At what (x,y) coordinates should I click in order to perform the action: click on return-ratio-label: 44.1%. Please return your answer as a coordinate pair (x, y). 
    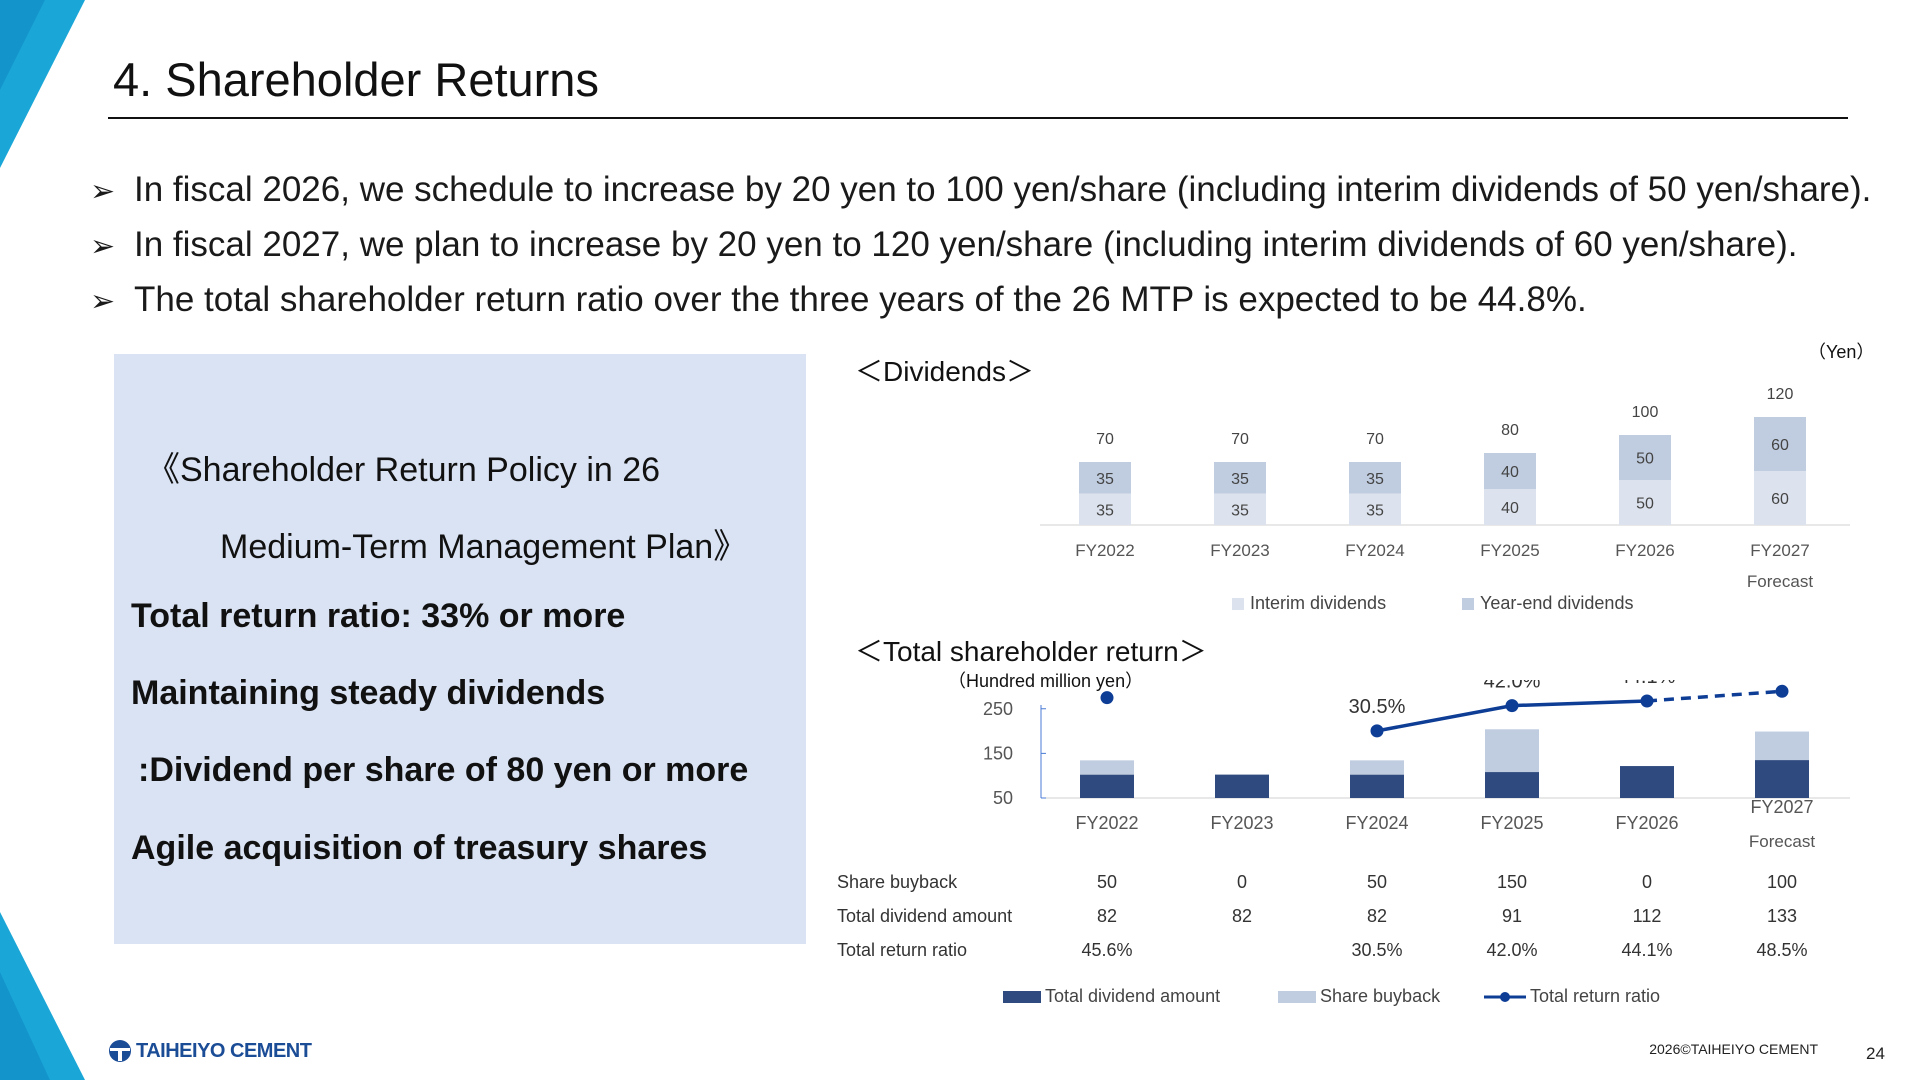
    Looking at the image, I should click on (1647, 684).